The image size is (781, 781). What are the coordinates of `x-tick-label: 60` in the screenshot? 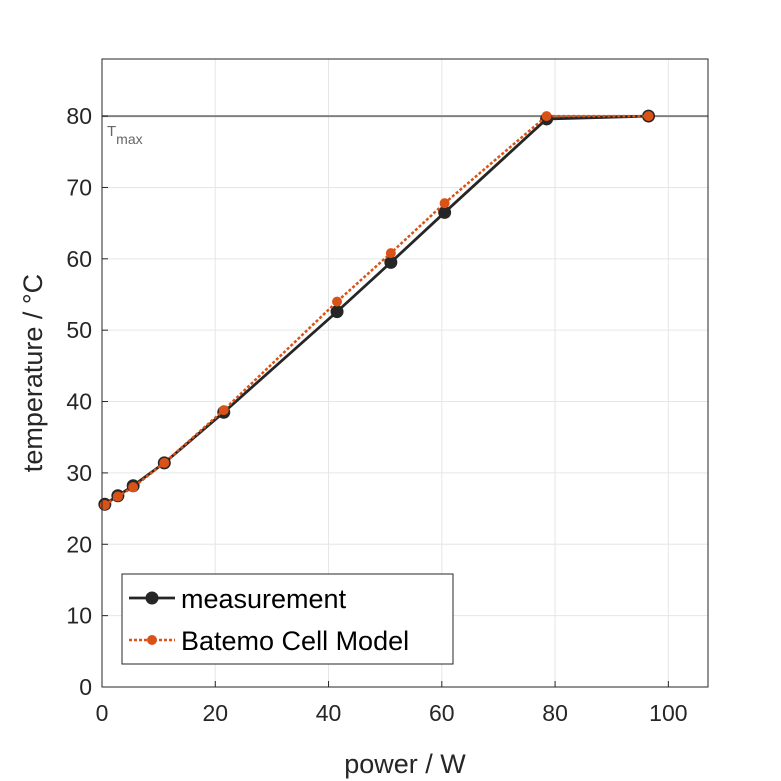 It's located at (442, 713).